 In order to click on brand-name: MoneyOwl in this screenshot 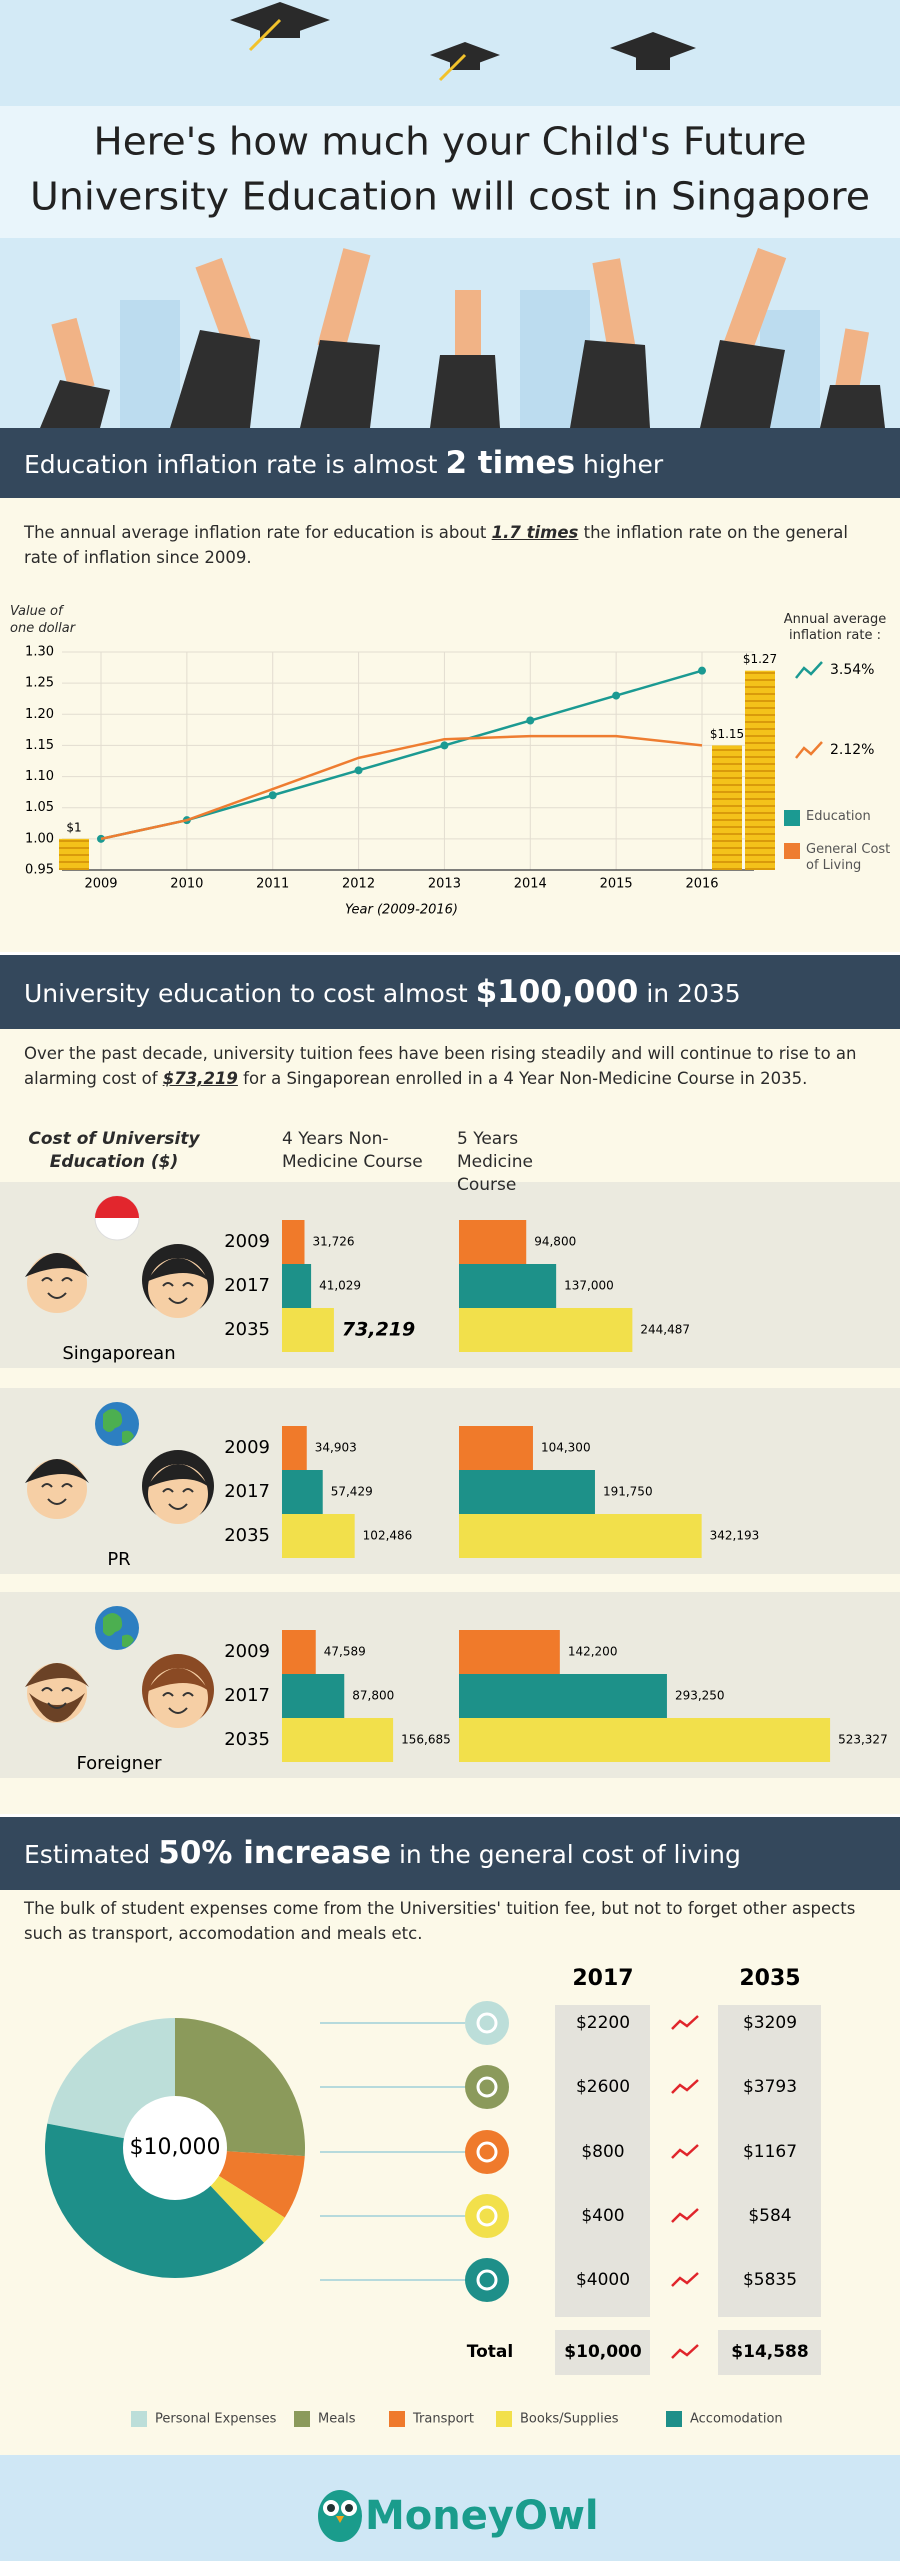, I will do `click(482, 2516)`.